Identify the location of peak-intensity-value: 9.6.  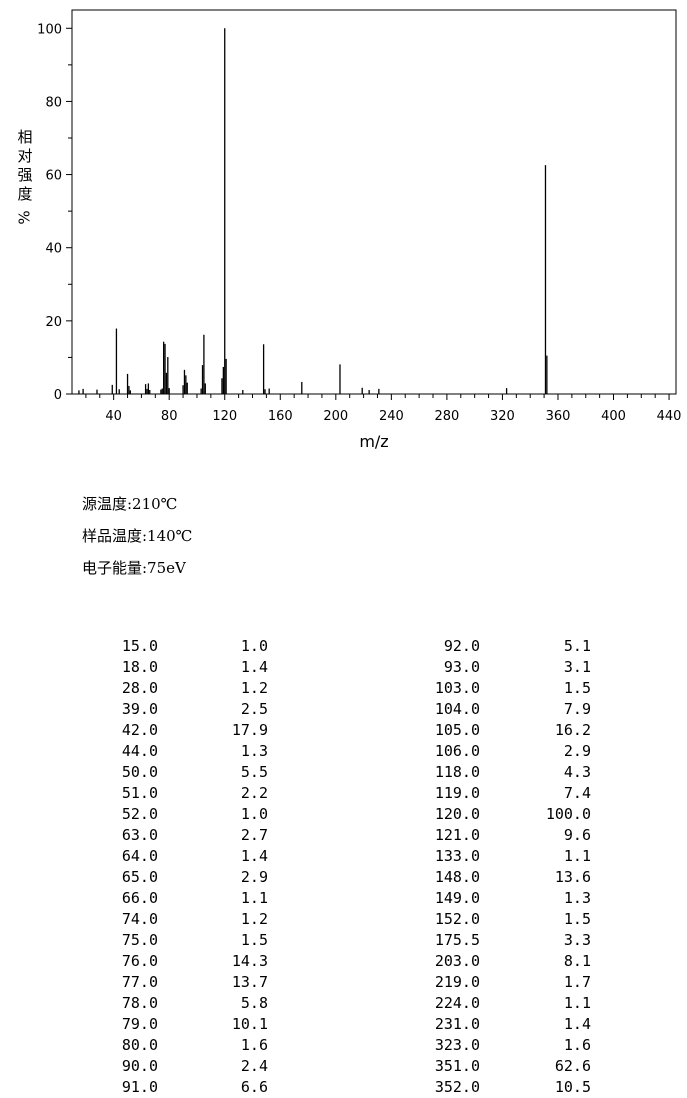
(577, 835).